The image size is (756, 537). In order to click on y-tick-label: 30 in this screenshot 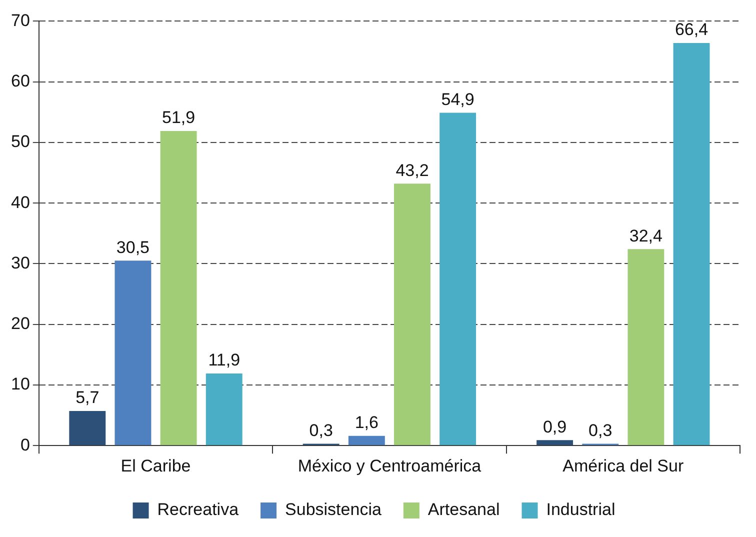, I will do `click(20, 262)`.